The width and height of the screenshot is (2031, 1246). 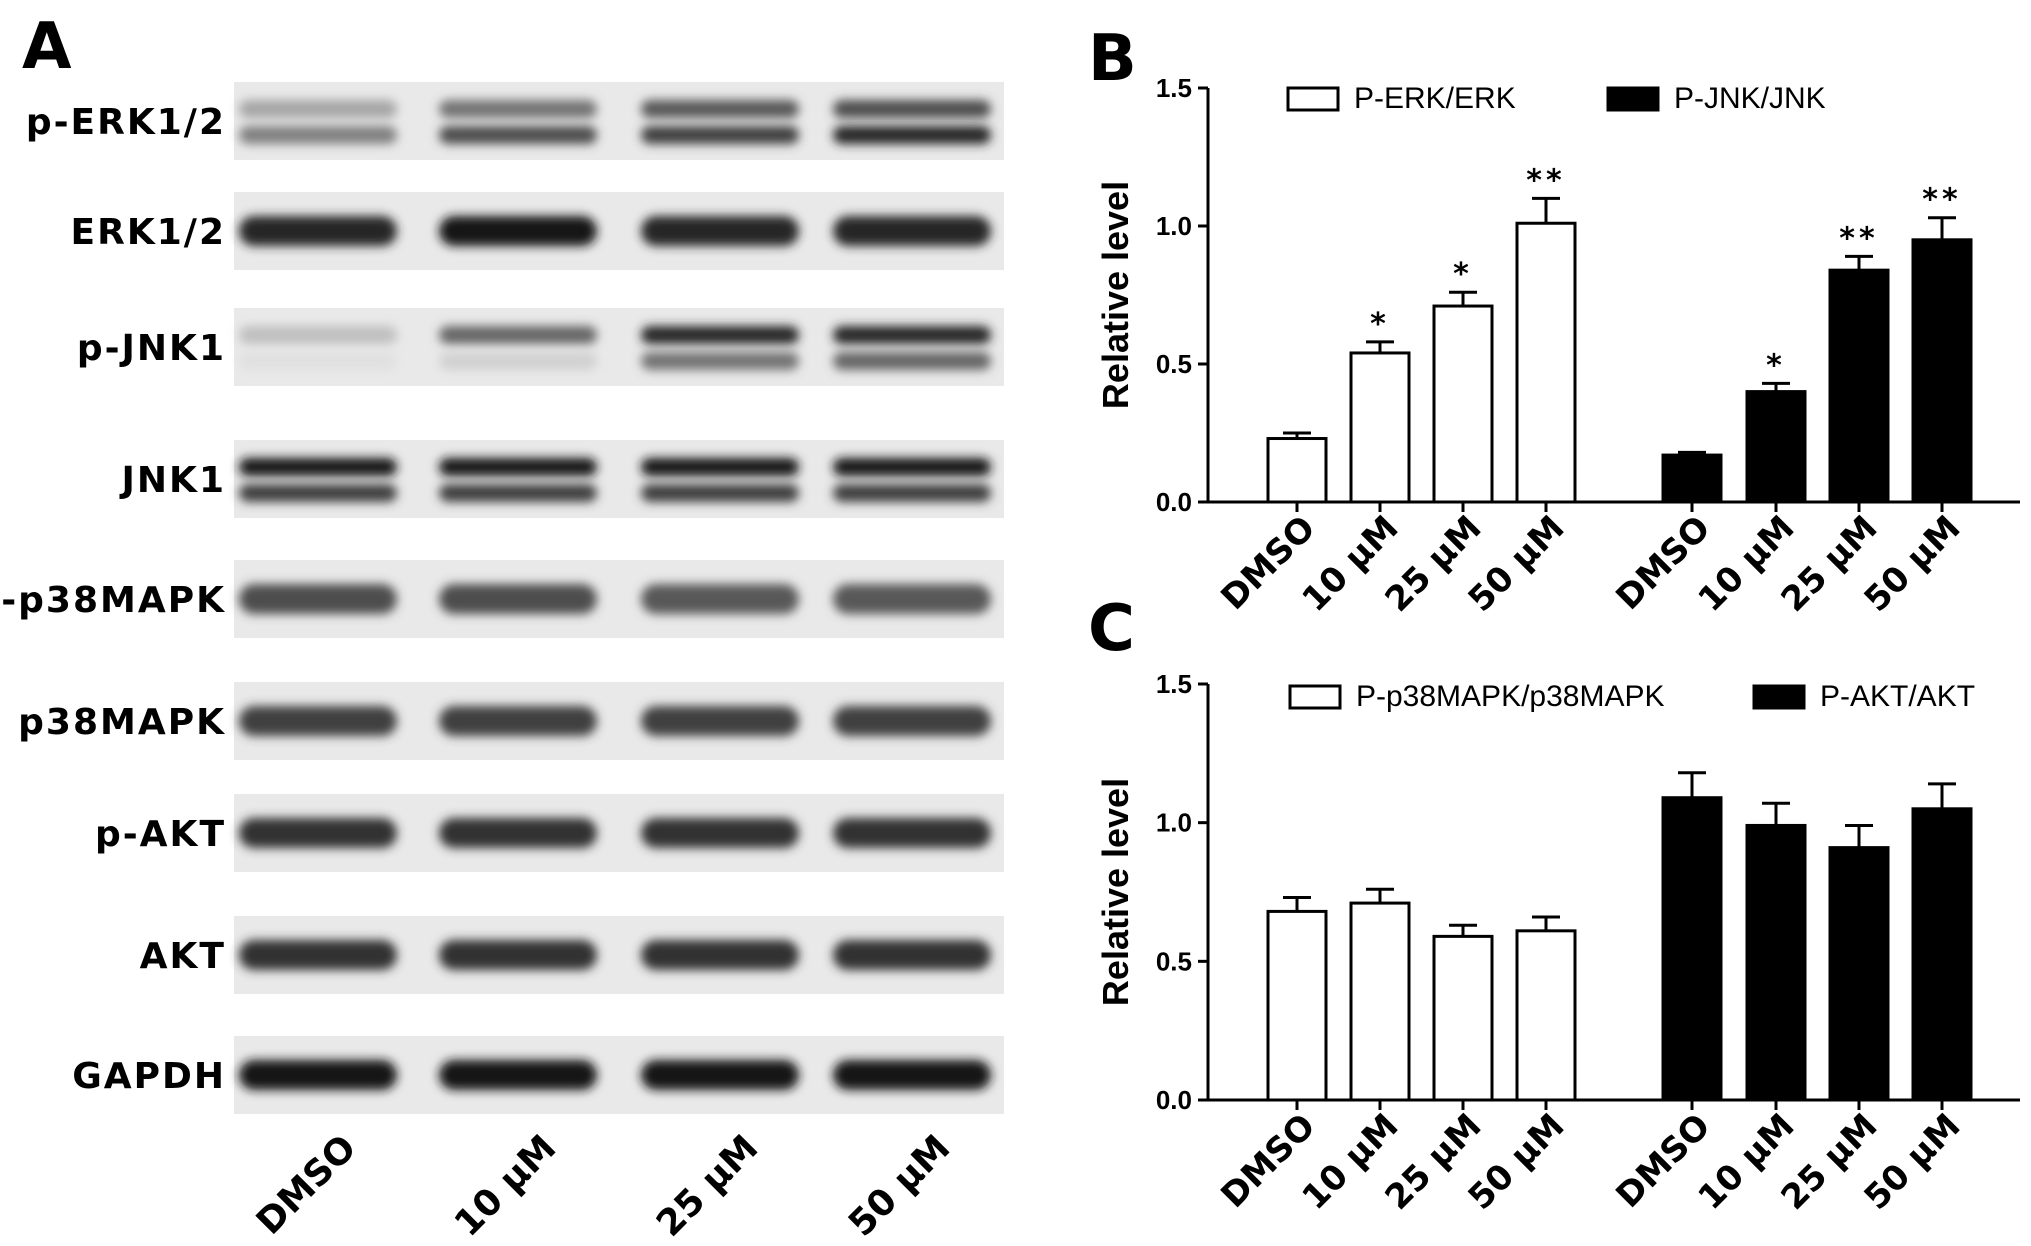 What do you see at coordinates (148, 232) in the screenshot?
I see `blot-row-label: ERK1/2` at bounding box center [148, 232].